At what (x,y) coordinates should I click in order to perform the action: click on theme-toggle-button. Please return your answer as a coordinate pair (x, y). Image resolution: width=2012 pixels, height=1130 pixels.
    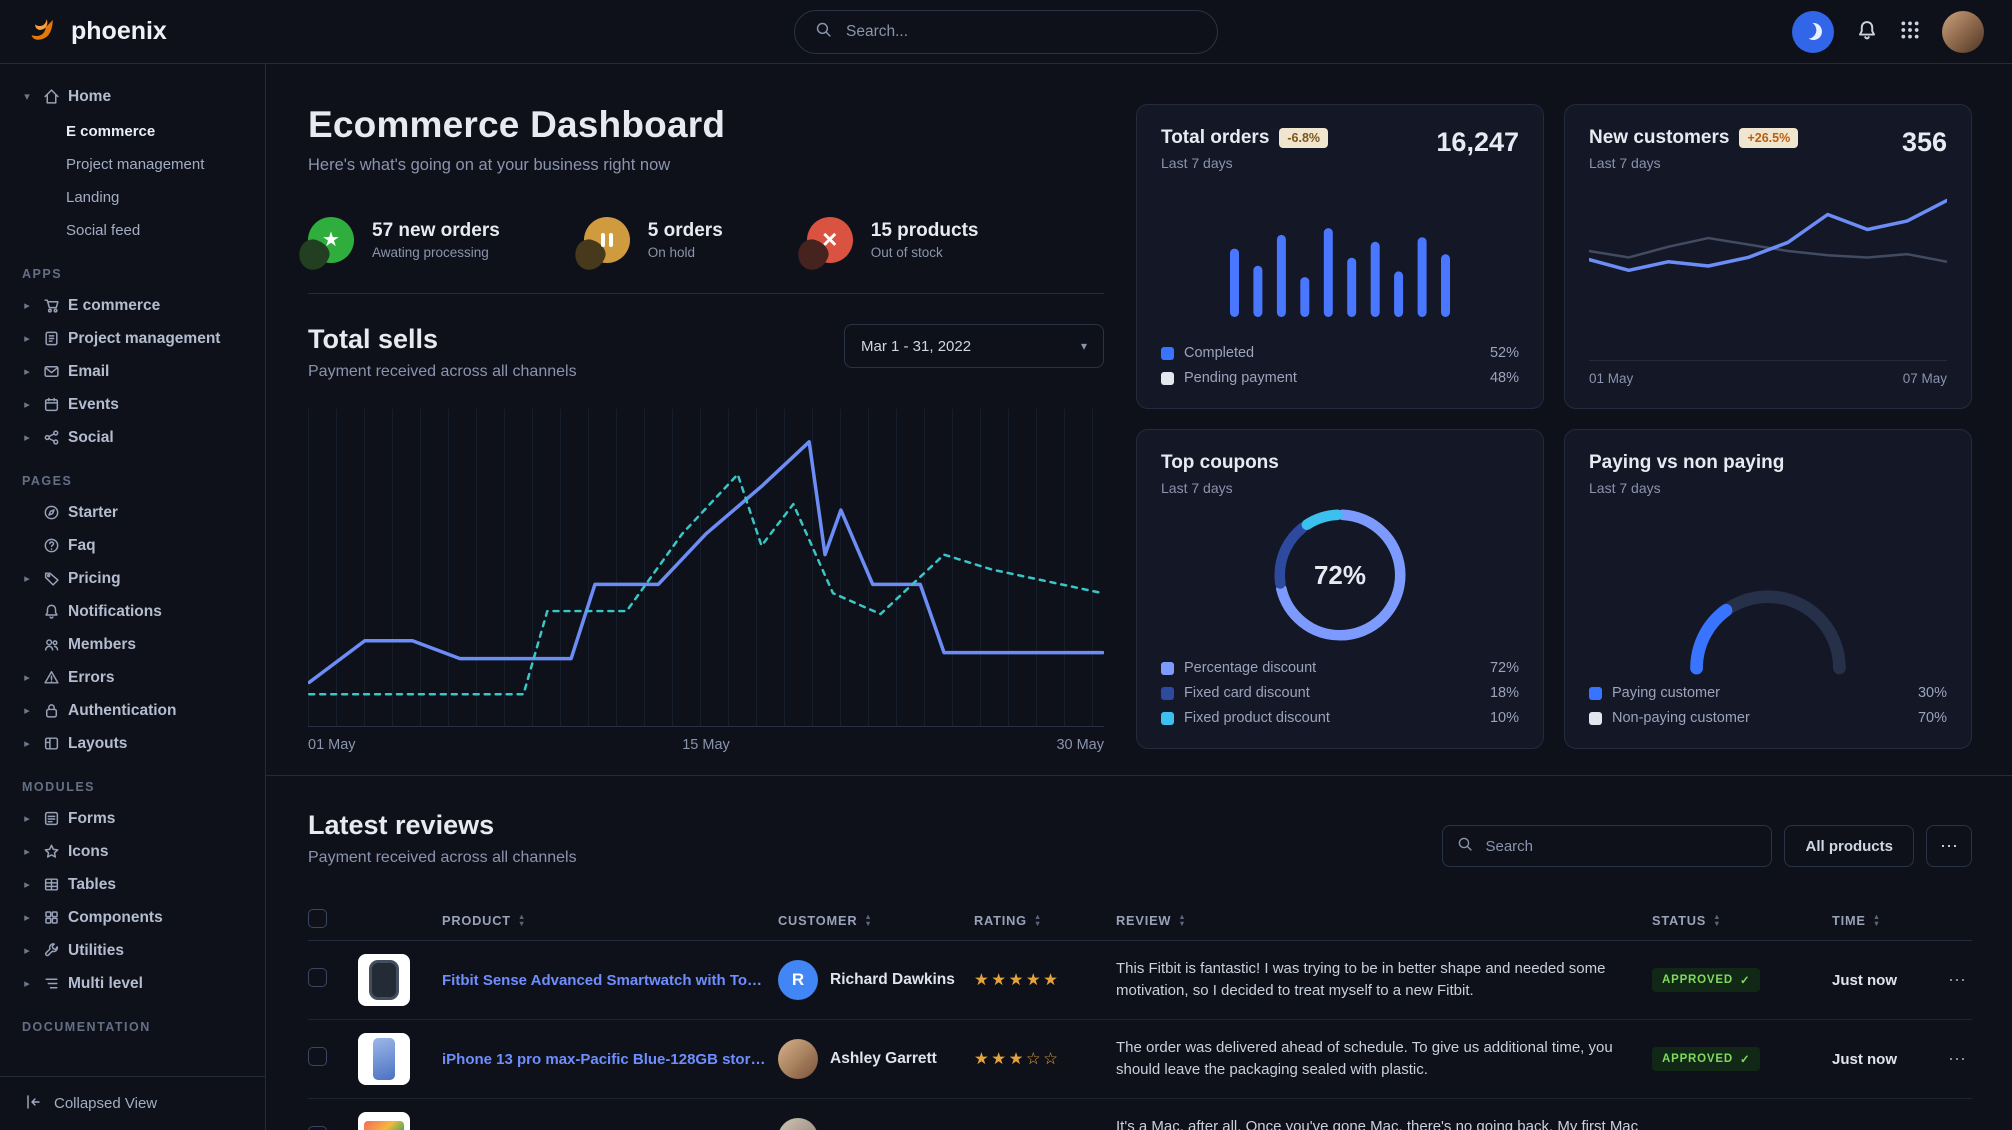
    Looking at the image, I should click on (1813, 31).